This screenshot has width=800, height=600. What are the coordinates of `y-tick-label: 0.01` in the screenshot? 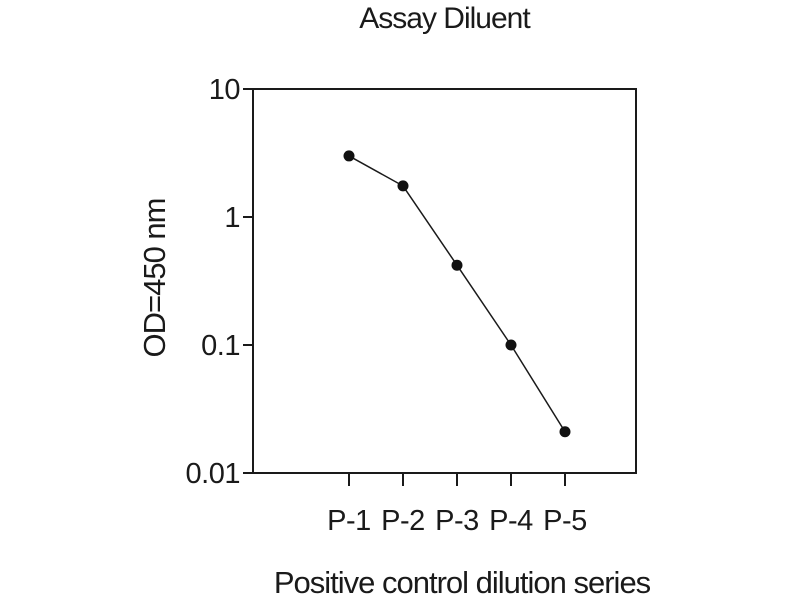 It's located at (213, 474).